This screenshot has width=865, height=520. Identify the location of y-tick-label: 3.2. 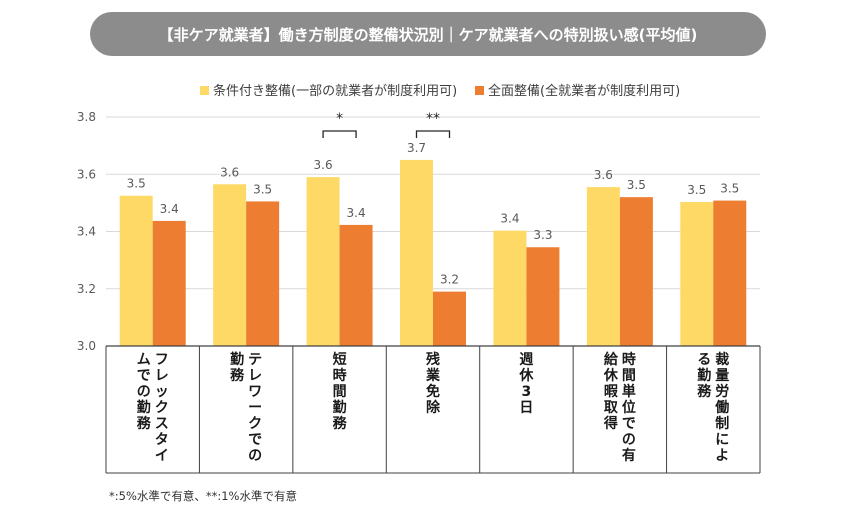
(86, 289).